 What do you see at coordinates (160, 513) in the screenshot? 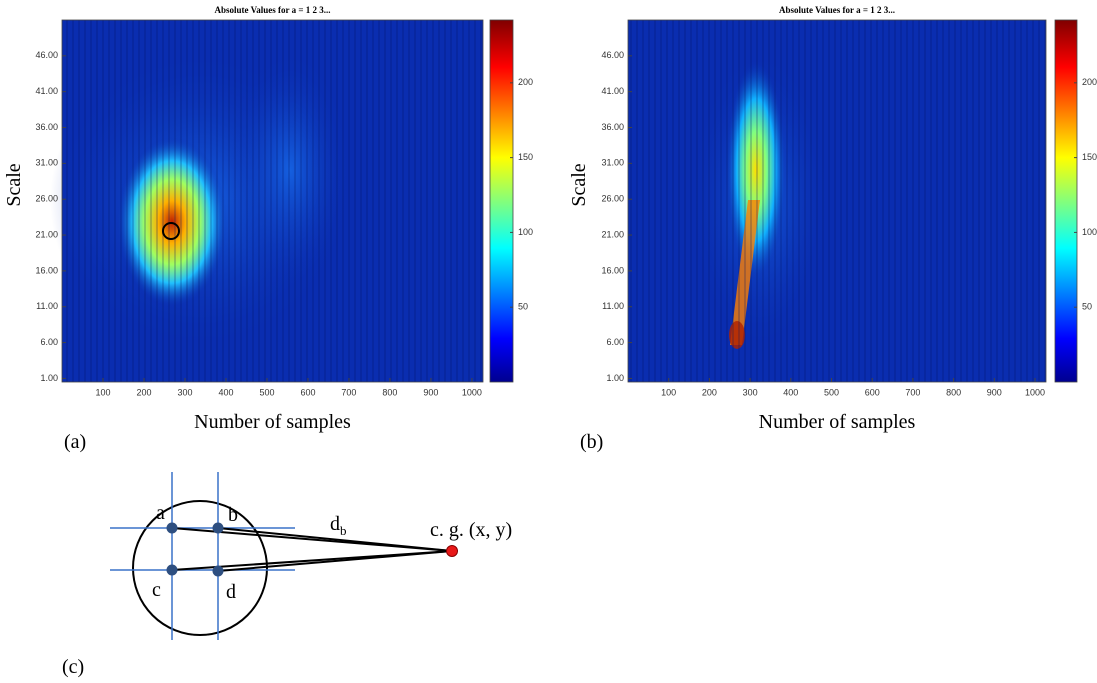
I see `point-label: a` at bounding box center [160, 513].